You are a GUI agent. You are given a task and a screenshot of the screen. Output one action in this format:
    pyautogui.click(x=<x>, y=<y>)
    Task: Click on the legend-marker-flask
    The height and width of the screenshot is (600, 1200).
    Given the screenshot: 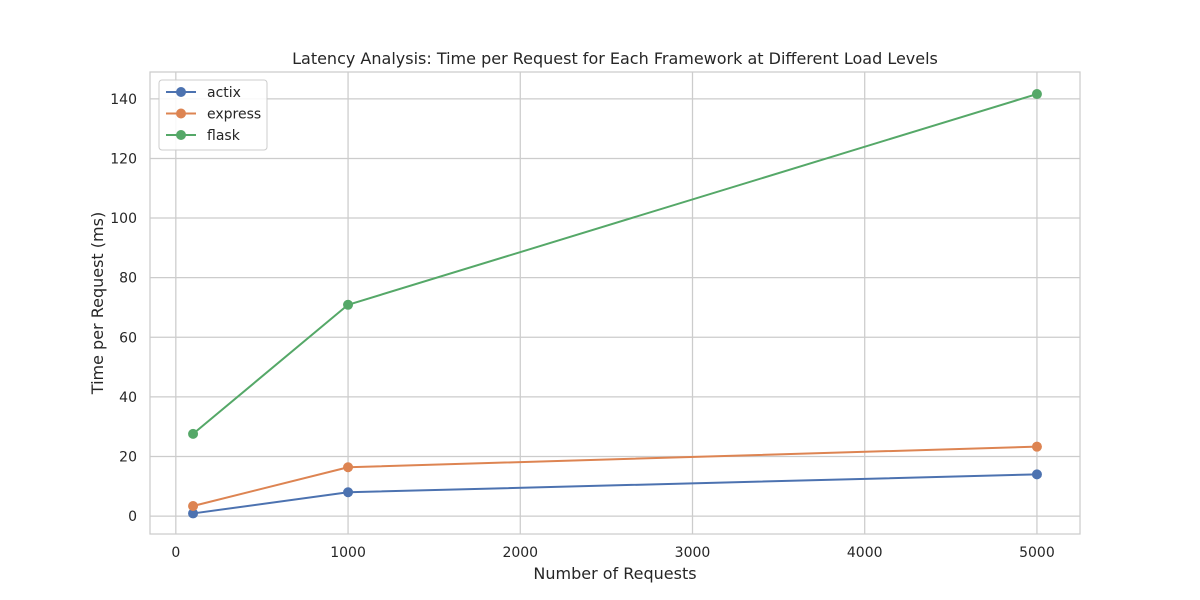 What is the action you would take?
    pyautogui.click(x=181, y=135)
    